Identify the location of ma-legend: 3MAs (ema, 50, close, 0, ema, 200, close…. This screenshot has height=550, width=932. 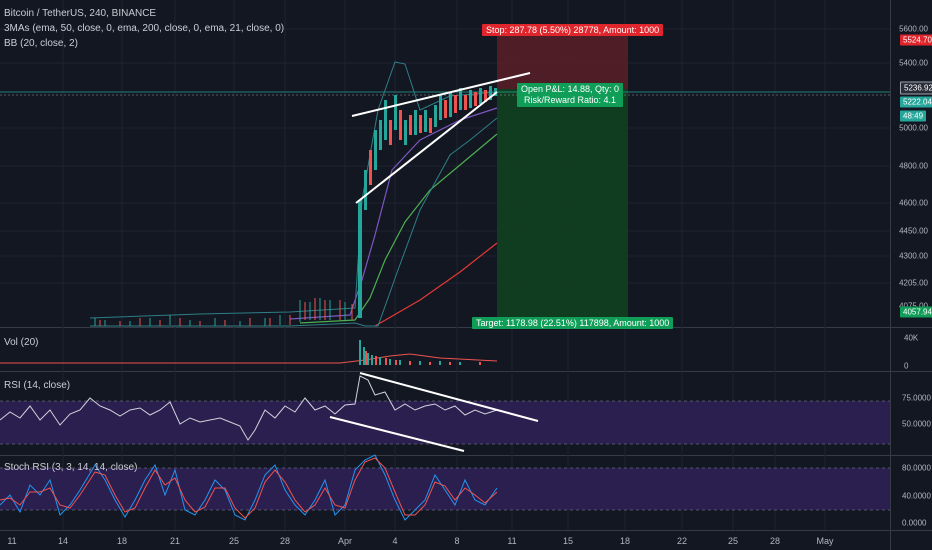
(144, 28).